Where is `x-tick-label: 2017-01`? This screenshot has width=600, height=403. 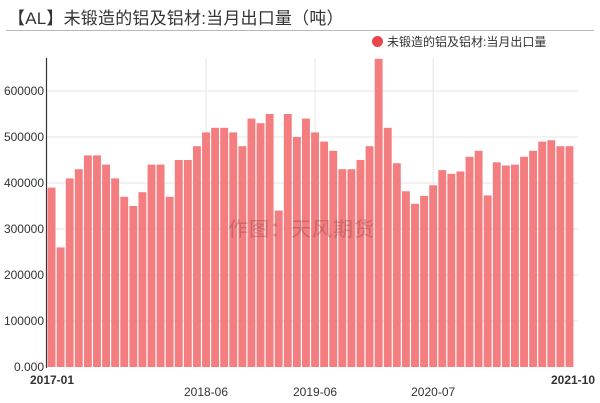 x-tick-label: 2017-01 is located at coordinates (52, 380).